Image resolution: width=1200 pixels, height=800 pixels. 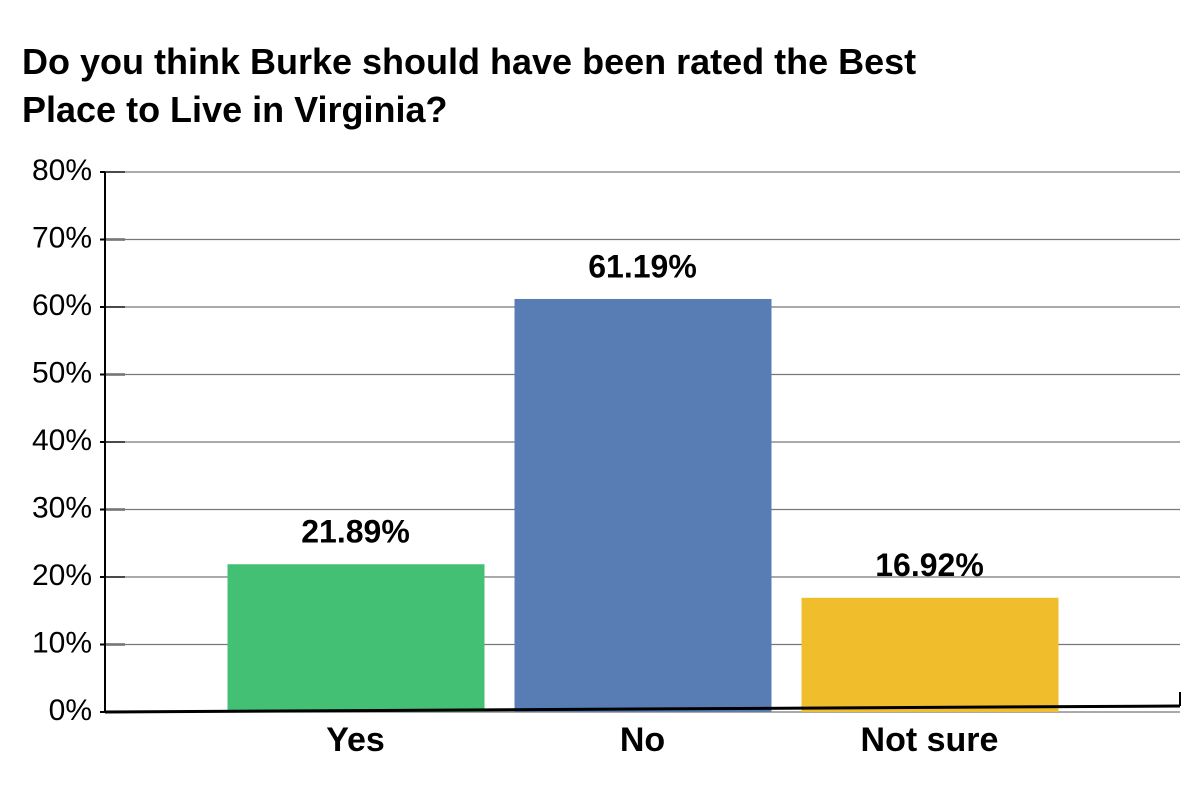 What do you see at coordinates (930, 740) in the screenshot?
I see `x-tick-label: Not sure` at bounding box center [930, 740].